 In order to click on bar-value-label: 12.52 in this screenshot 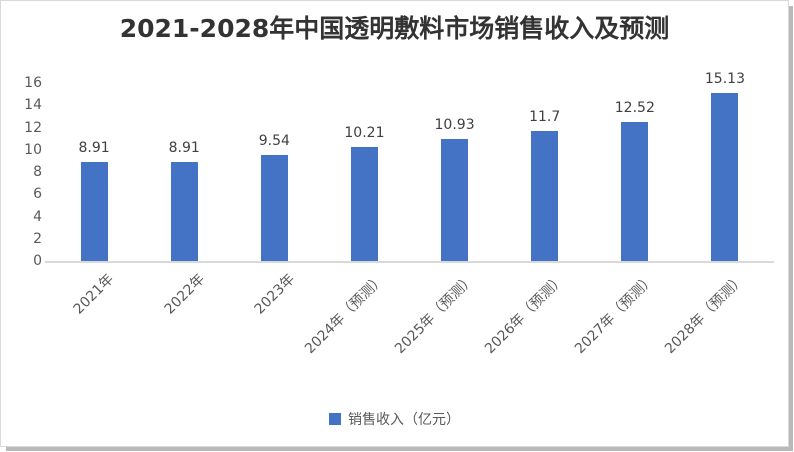, I will do `click(634, 107)`.